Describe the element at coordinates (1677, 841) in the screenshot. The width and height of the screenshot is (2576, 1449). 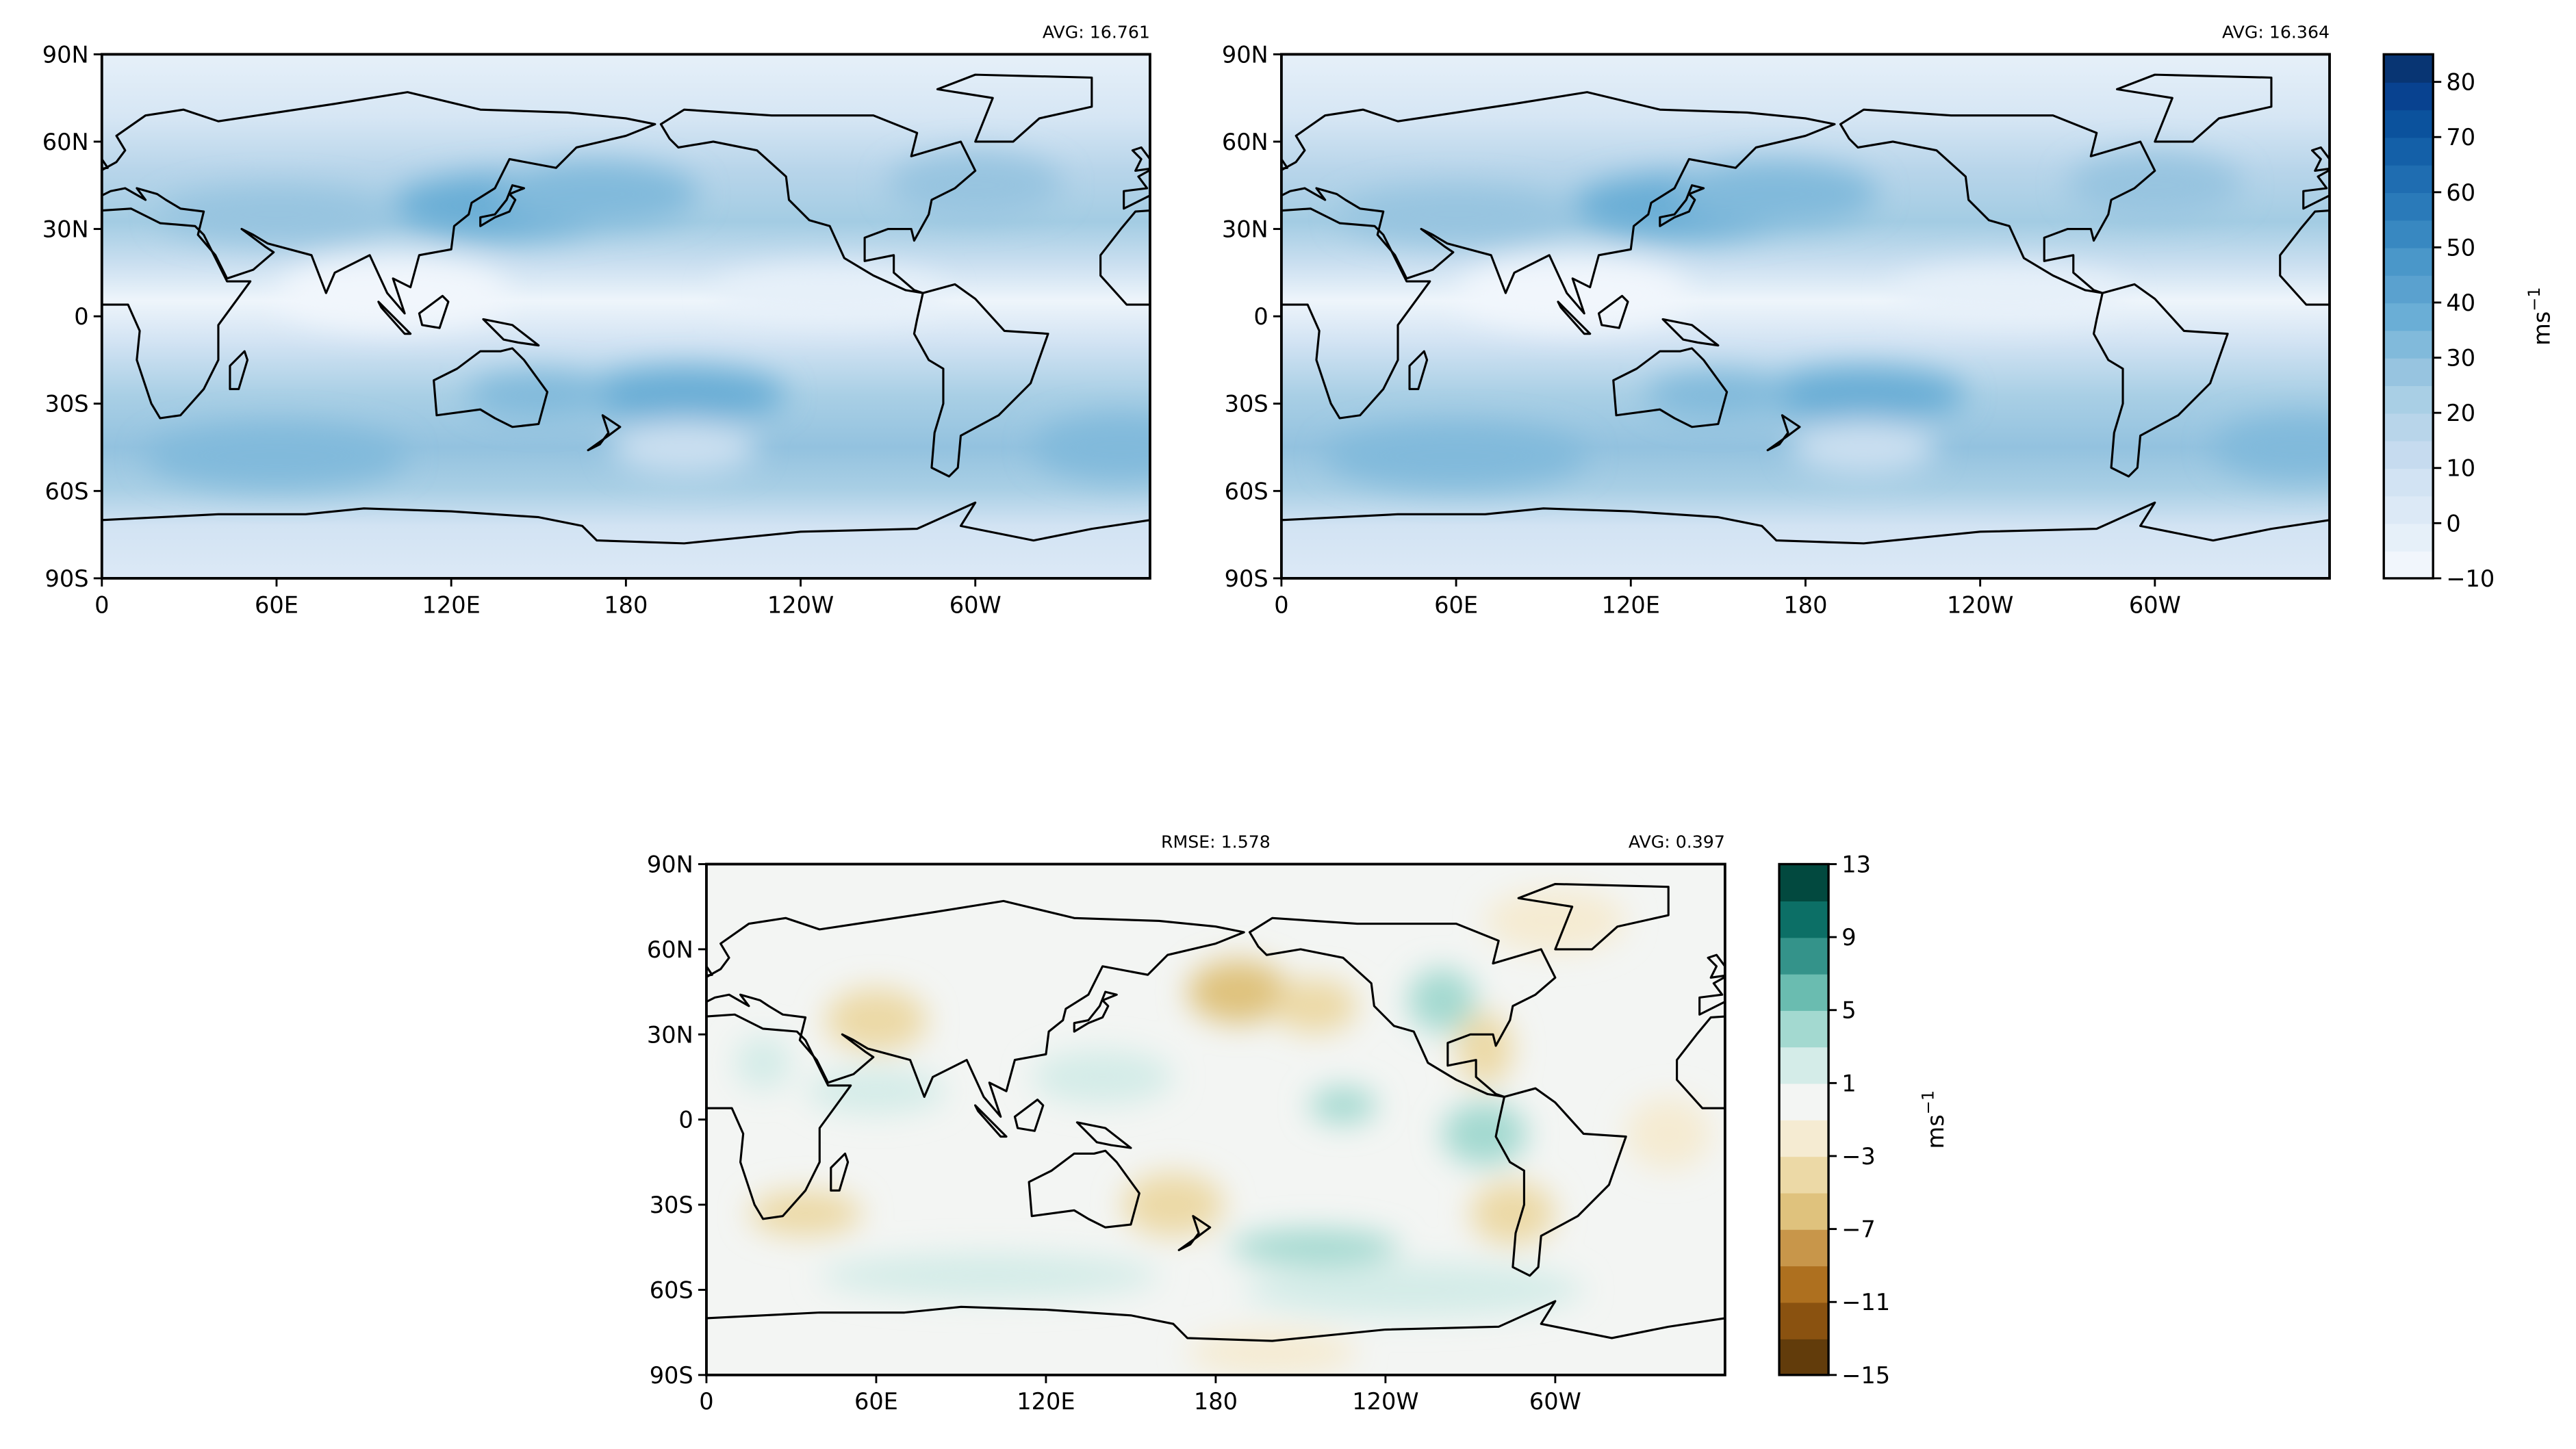
I see `avg-label: AVG: 0.397` at that location.